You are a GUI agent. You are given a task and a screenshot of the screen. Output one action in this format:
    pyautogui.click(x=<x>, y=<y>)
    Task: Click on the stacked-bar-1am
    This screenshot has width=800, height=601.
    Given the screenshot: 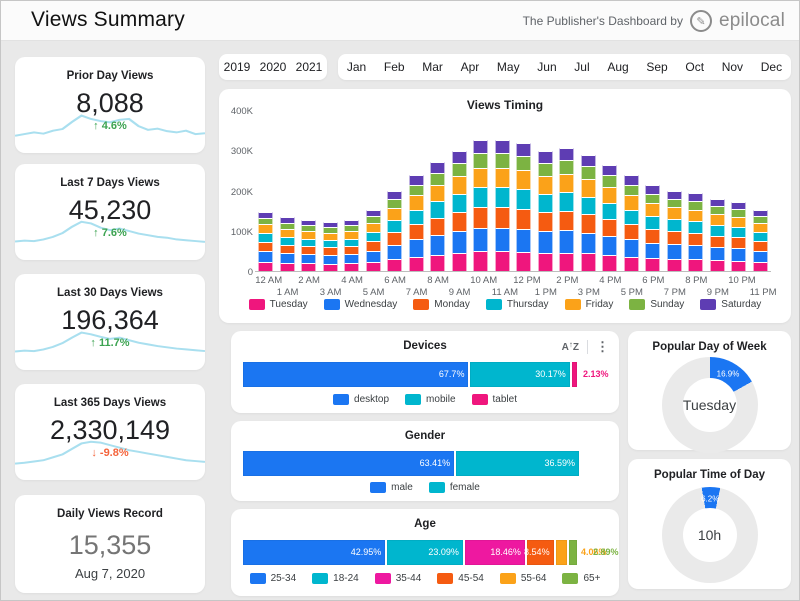 What is the action you would take?
    pyautogui.click(x=287, y=191)
    